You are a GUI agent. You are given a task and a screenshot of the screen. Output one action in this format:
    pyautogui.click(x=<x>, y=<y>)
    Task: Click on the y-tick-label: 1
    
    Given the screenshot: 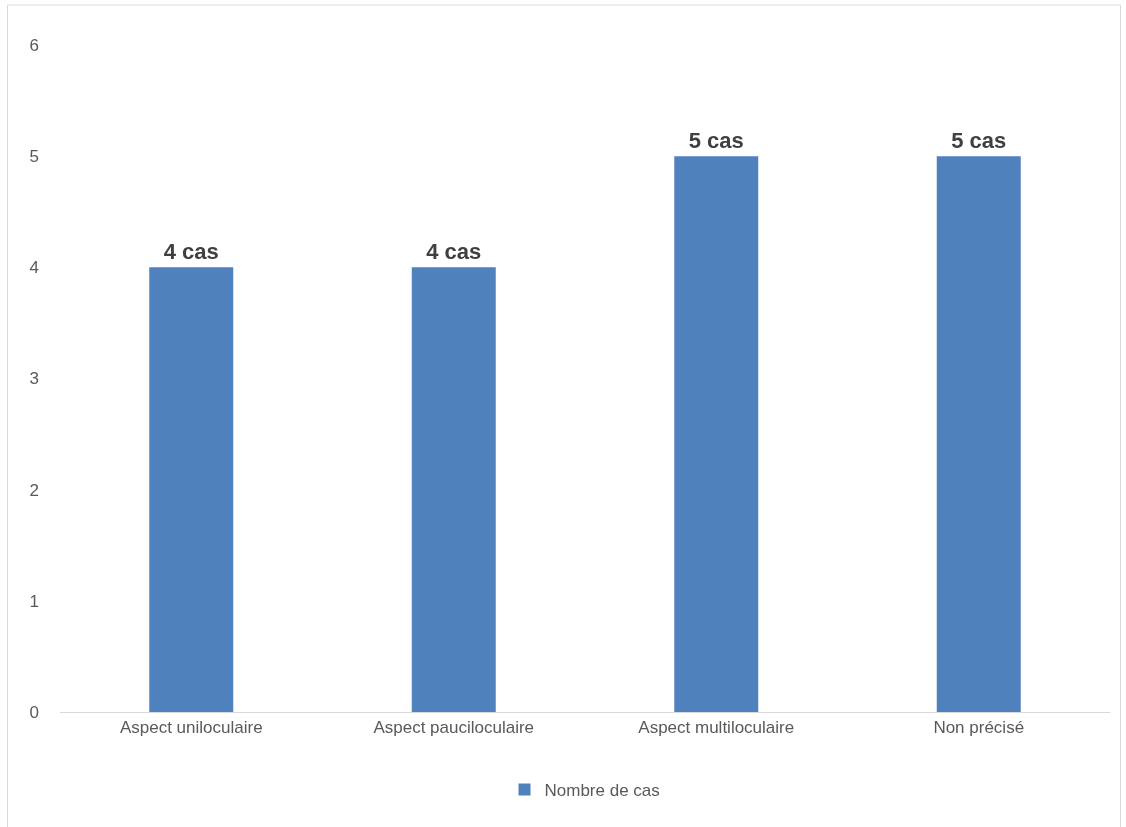 What is the action you would take?
    pyautogui.click(x=34, y=601)
    